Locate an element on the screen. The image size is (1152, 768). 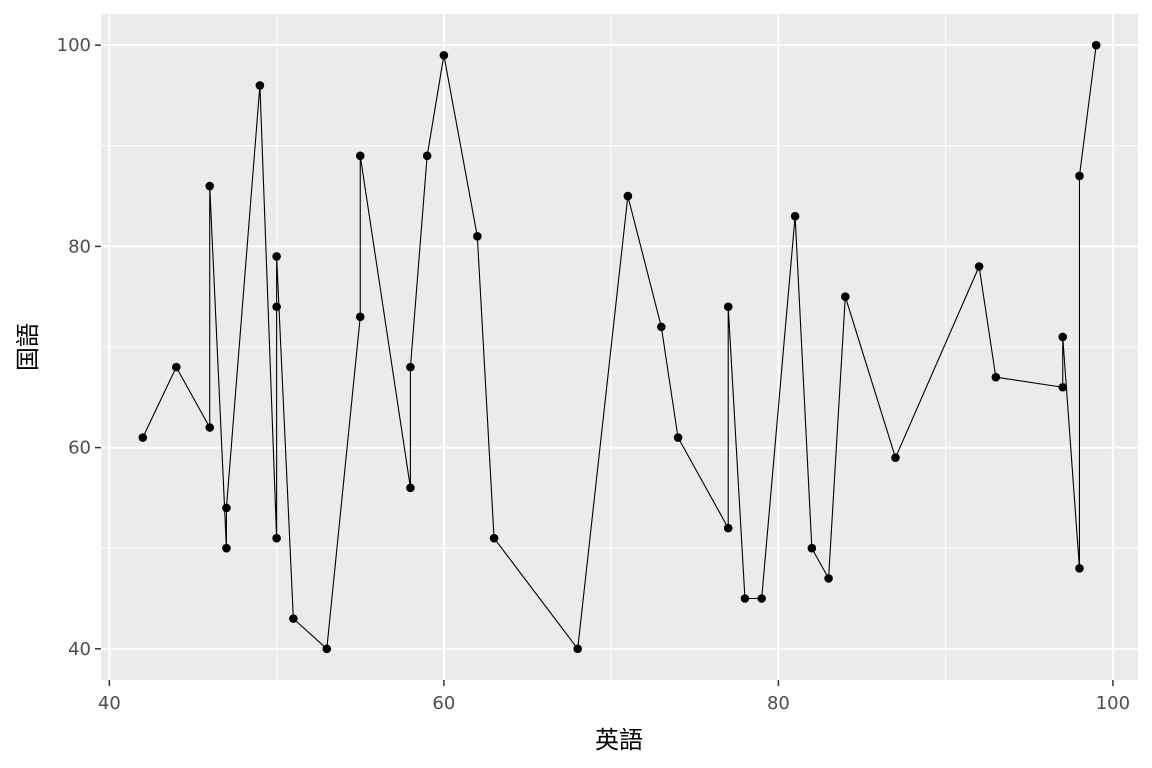
x-axis-title: 英語 is located at coordinates (619, 740).